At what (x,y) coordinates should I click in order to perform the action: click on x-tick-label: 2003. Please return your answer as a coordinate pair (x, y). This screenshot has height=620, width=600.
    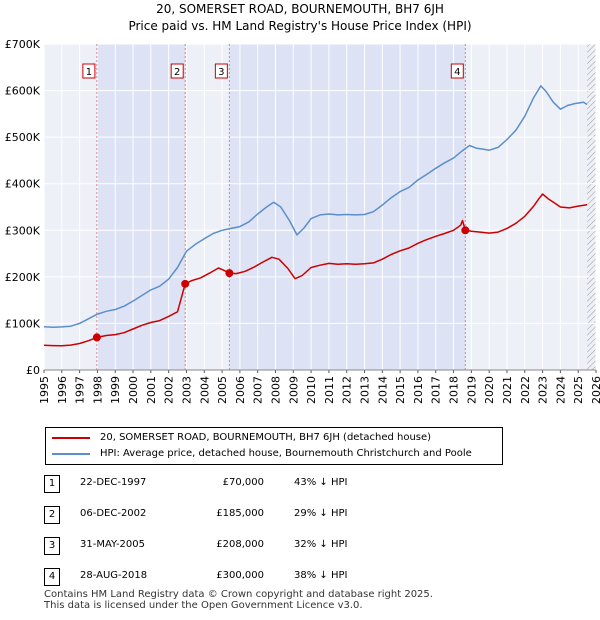
    Looking at the image, I should click on (186, 390).